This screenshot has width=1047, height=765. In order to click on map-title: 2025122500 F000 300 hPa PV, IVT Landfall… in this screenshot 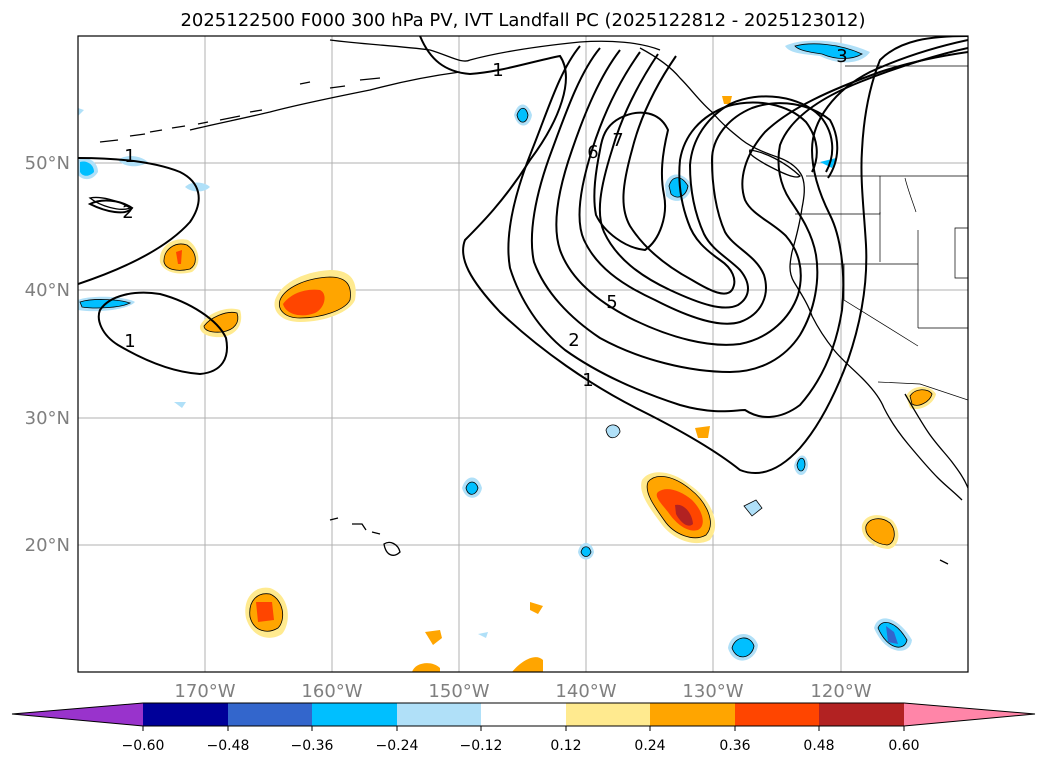, I will do `click(522, 20)`.